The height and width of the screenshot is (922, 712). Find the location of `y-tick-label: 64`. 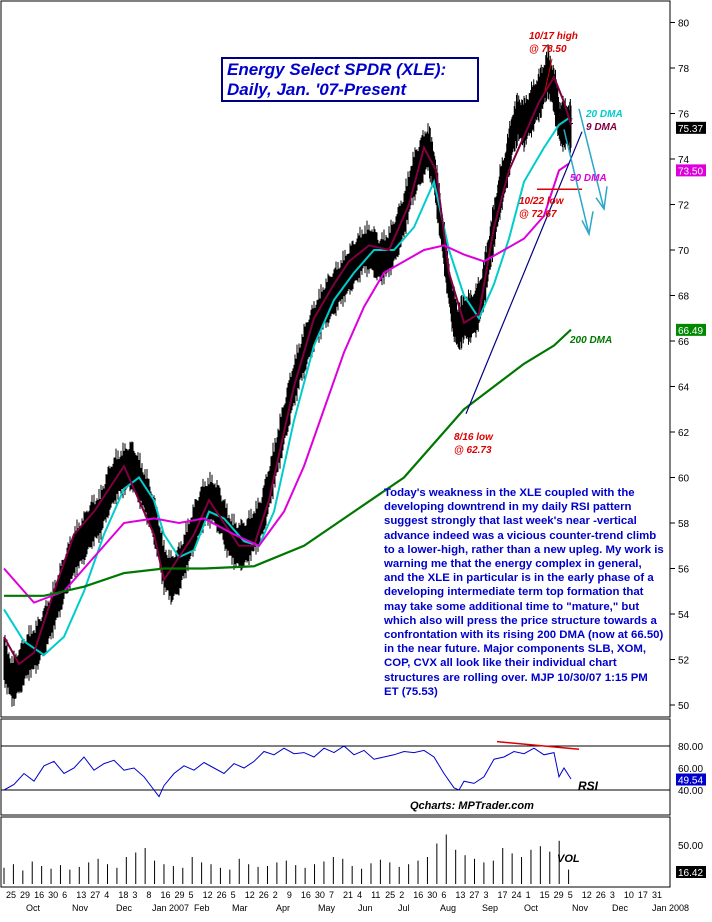

y-tick-label: 64 is located at coordinates (684, 388).